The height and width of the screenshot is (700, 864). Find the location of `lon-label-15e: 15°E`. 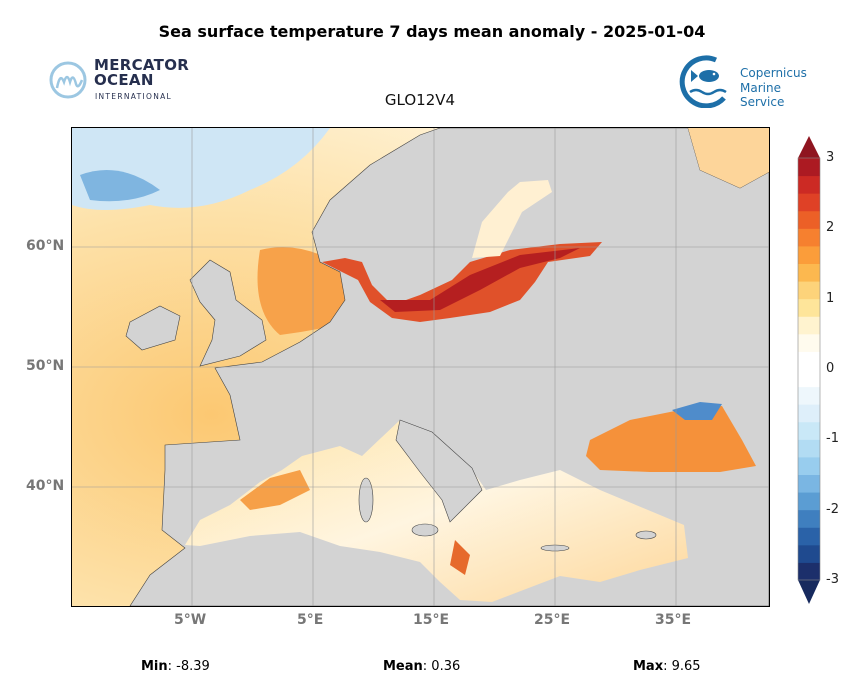

lon-label-15e: 15°E is located at coordinates (431, 620).